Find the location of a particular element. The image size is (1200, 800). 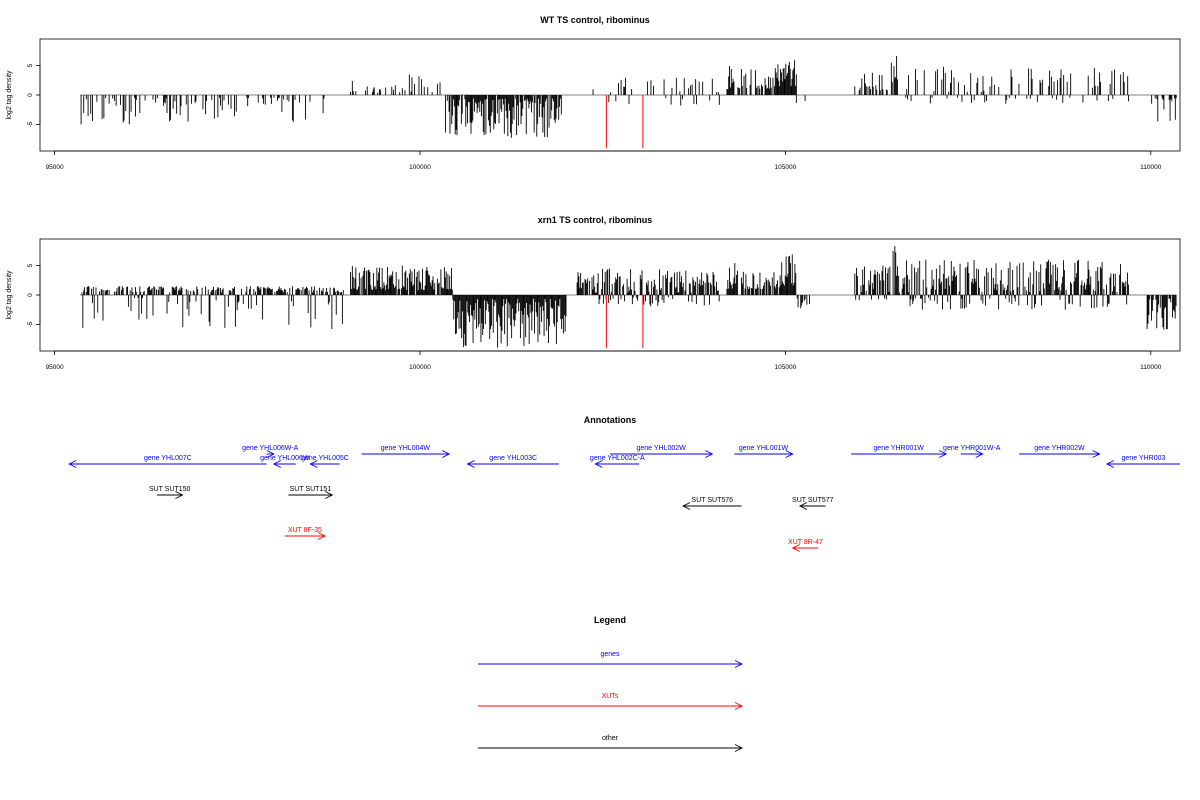

feature-label: gene YHL006W is located at coordinates (285, 458).